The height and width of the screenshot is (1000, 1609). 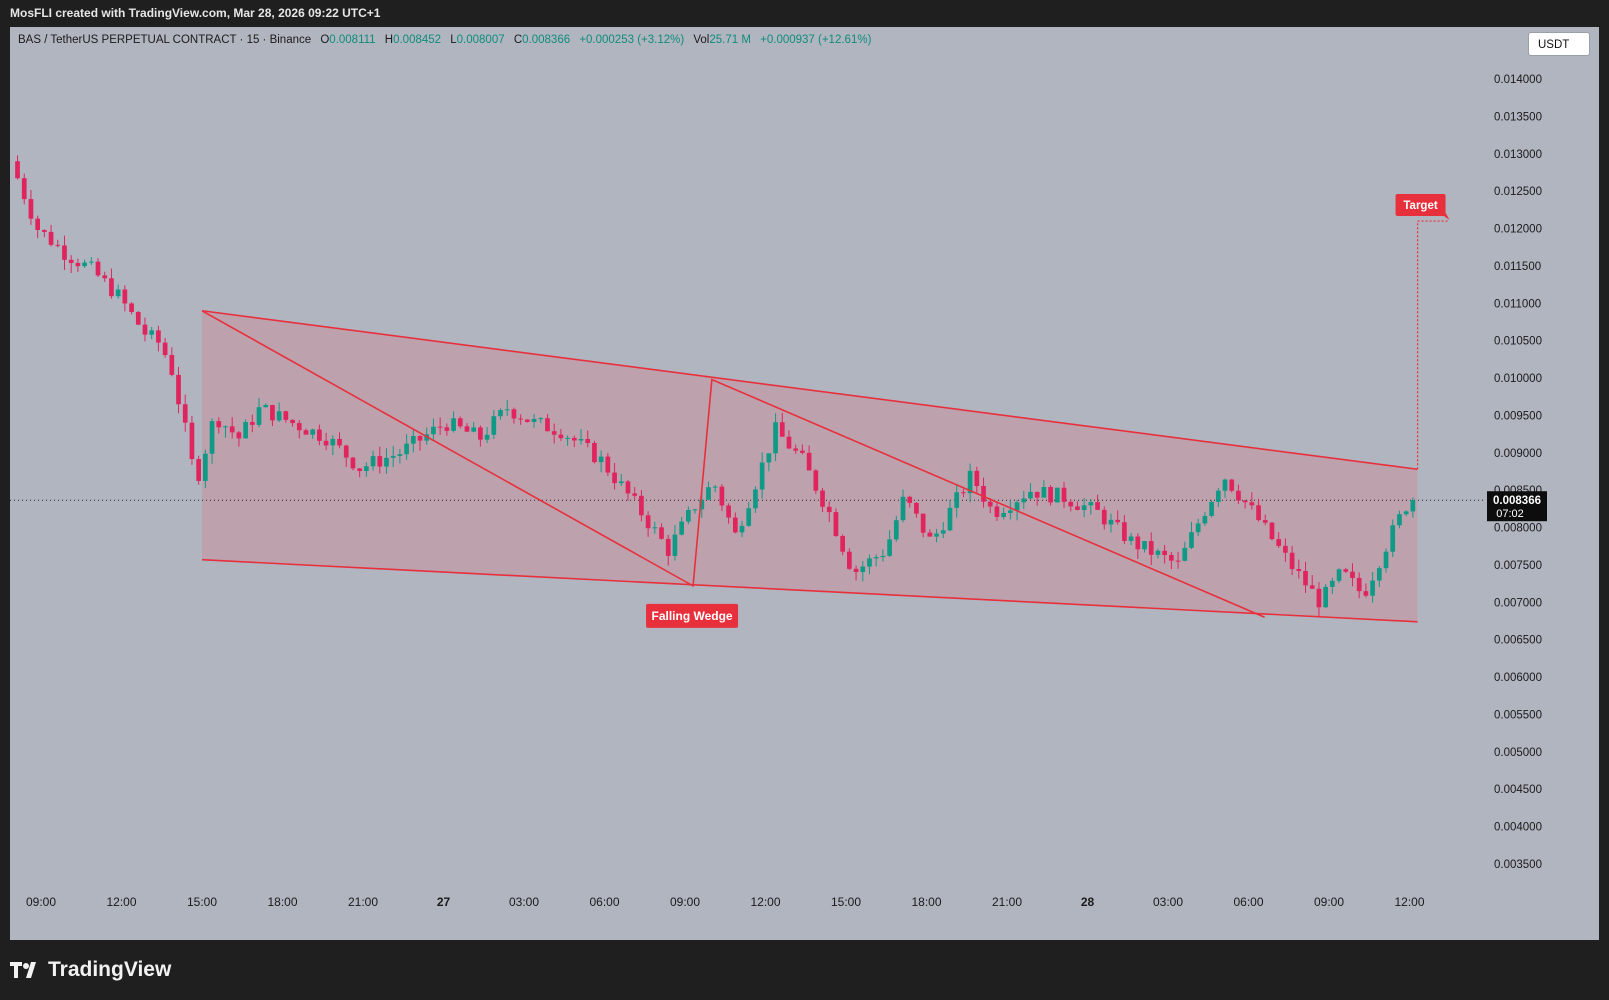 What do you see at coordinates (1518, 416) in the screenshot?
I see `y-tick-label: 0.009500` at bounding box center [1518, 416].